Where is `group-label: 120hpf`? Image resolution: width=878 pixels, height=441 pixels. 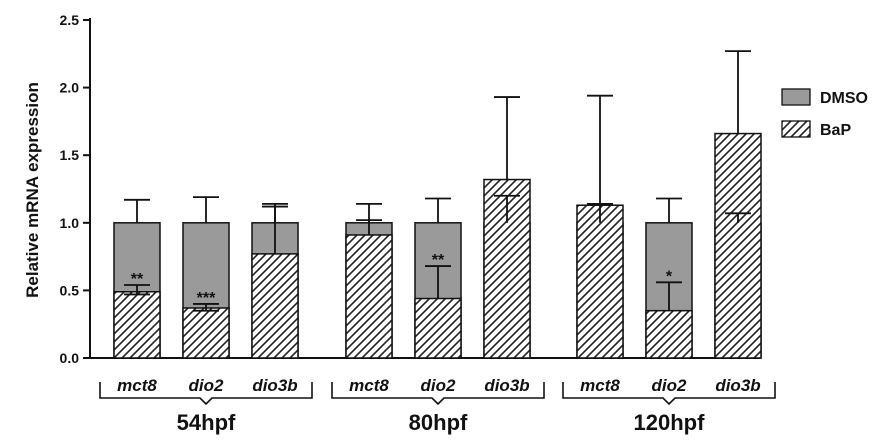
group-label: 120hpf is located at coordinates (670, 422).